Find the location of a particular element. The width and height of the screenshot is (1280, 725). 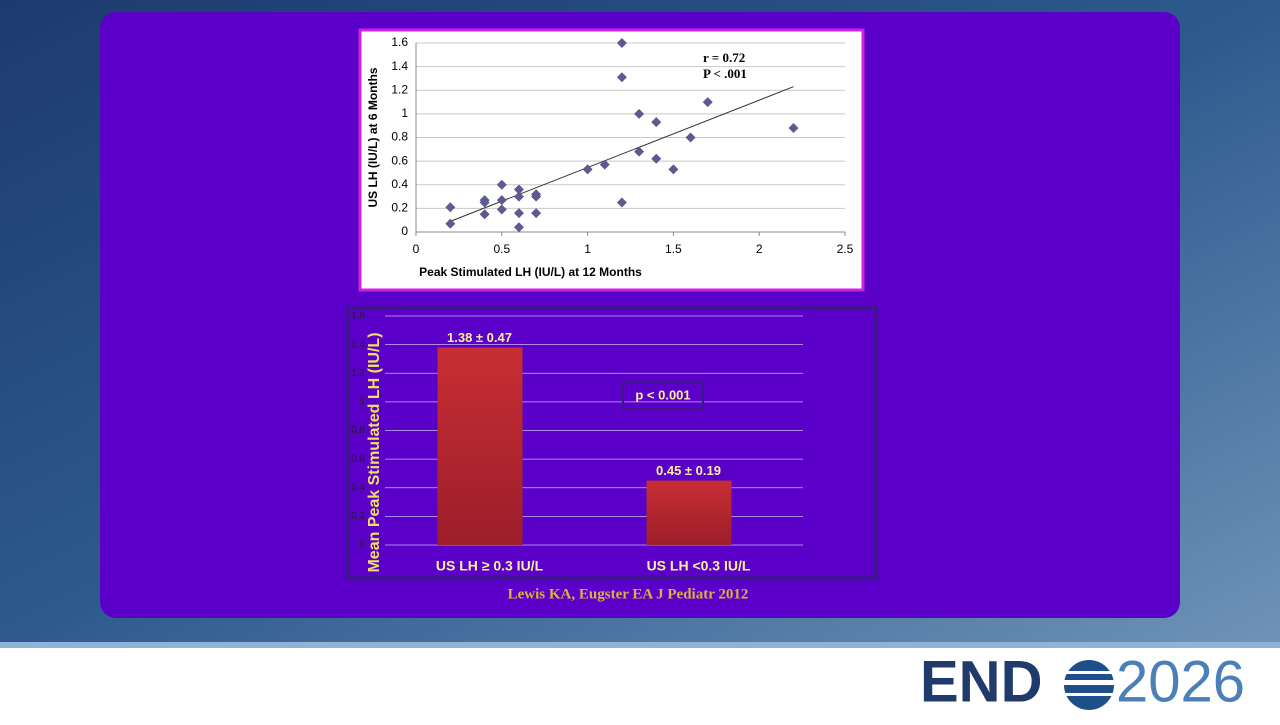

annotation: r = 0.72 is located at coordinates (724, 57).